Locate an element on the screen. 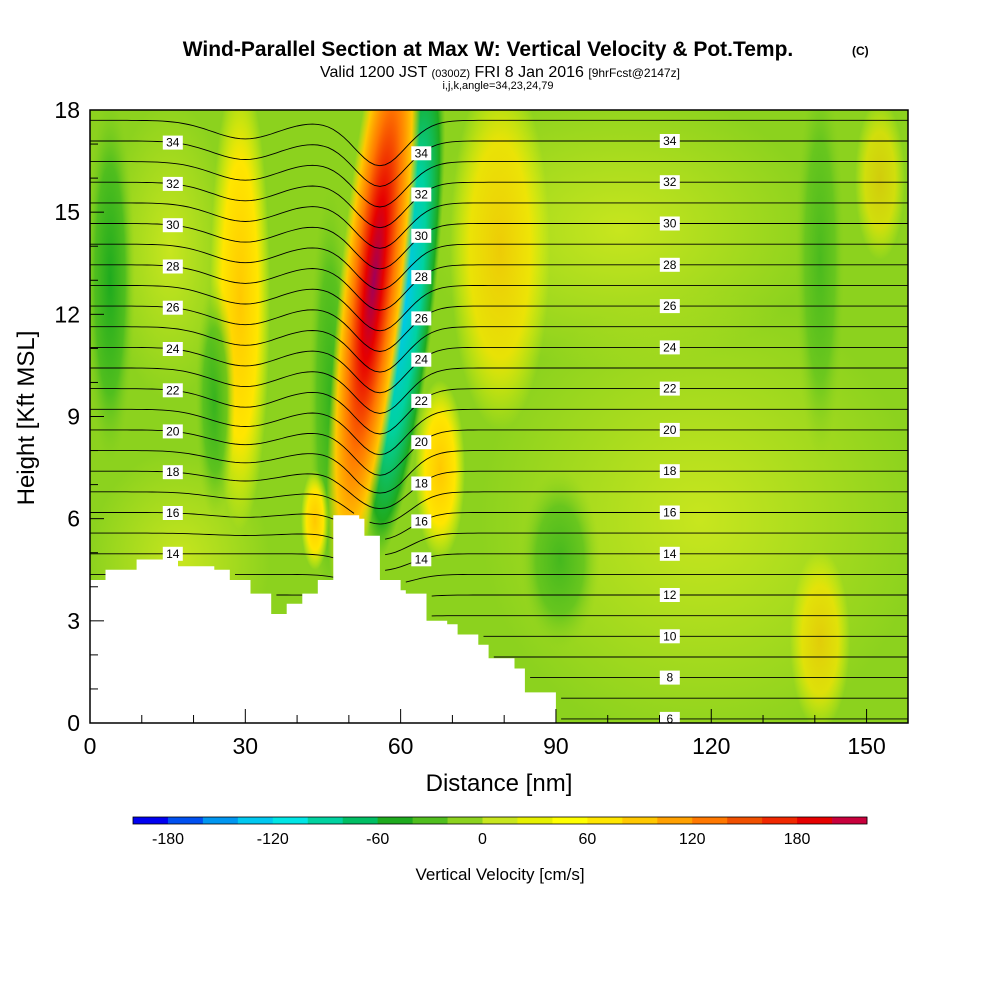 Image resolution: width=1000 pixels, height=1000 pixels. green-band-far-west is located at coordinates (112, 290).